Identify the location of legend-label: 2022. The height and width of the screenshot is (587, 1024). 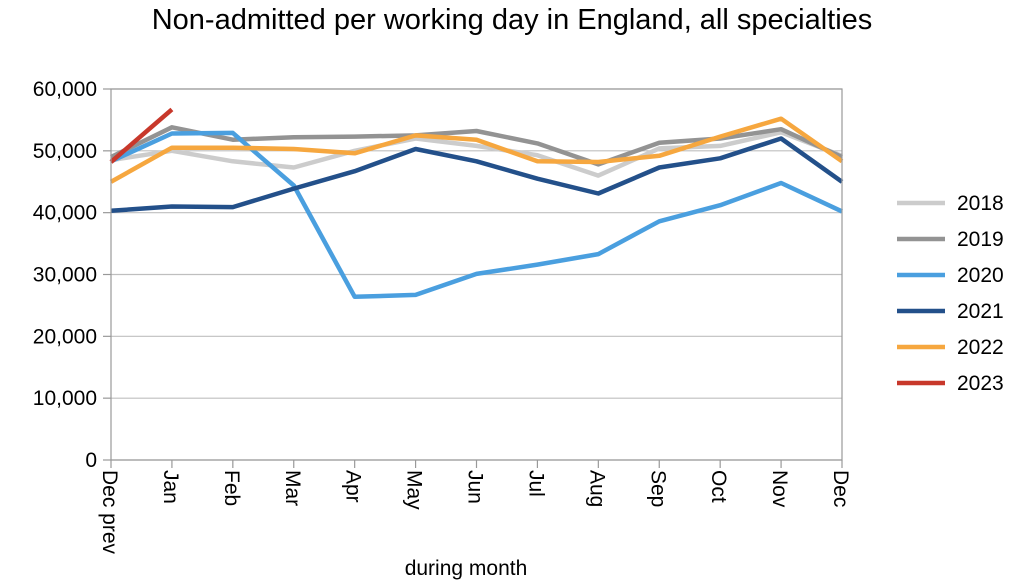
(980, 347).